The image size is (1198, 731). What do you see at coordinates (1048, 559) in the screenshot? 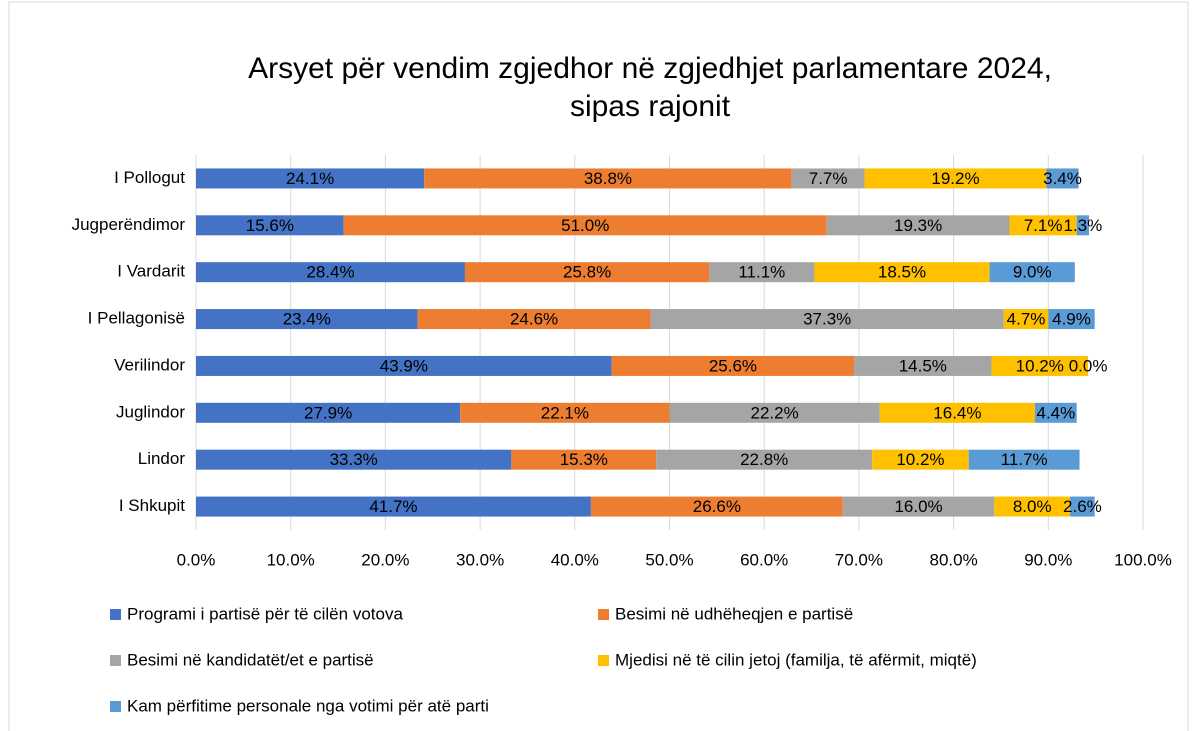
I see `x-tick-label: 90.0%` at bounding box center [1048, 559].